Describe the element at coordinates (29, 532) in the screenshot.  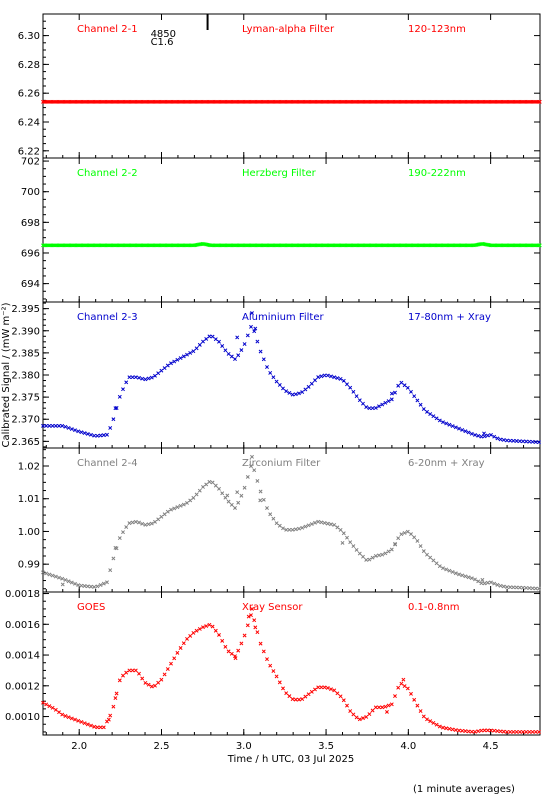
I see `y-tick-label: 1.00` at that location.